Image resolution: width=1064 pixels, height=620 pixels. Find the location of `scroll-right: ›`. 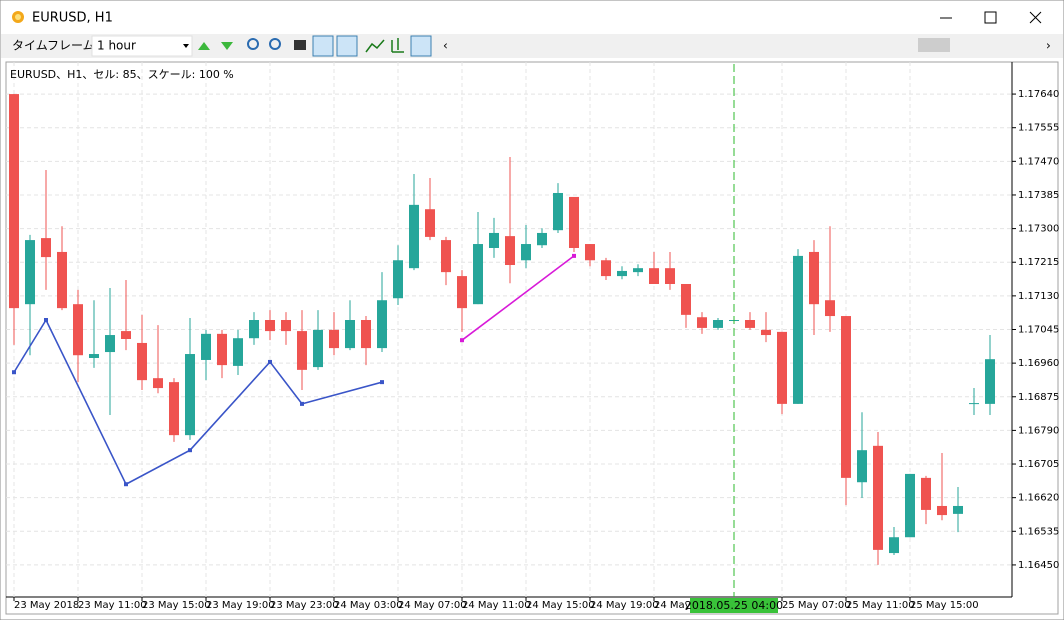

scroll-right: › is located at coordinates (1048, 46).